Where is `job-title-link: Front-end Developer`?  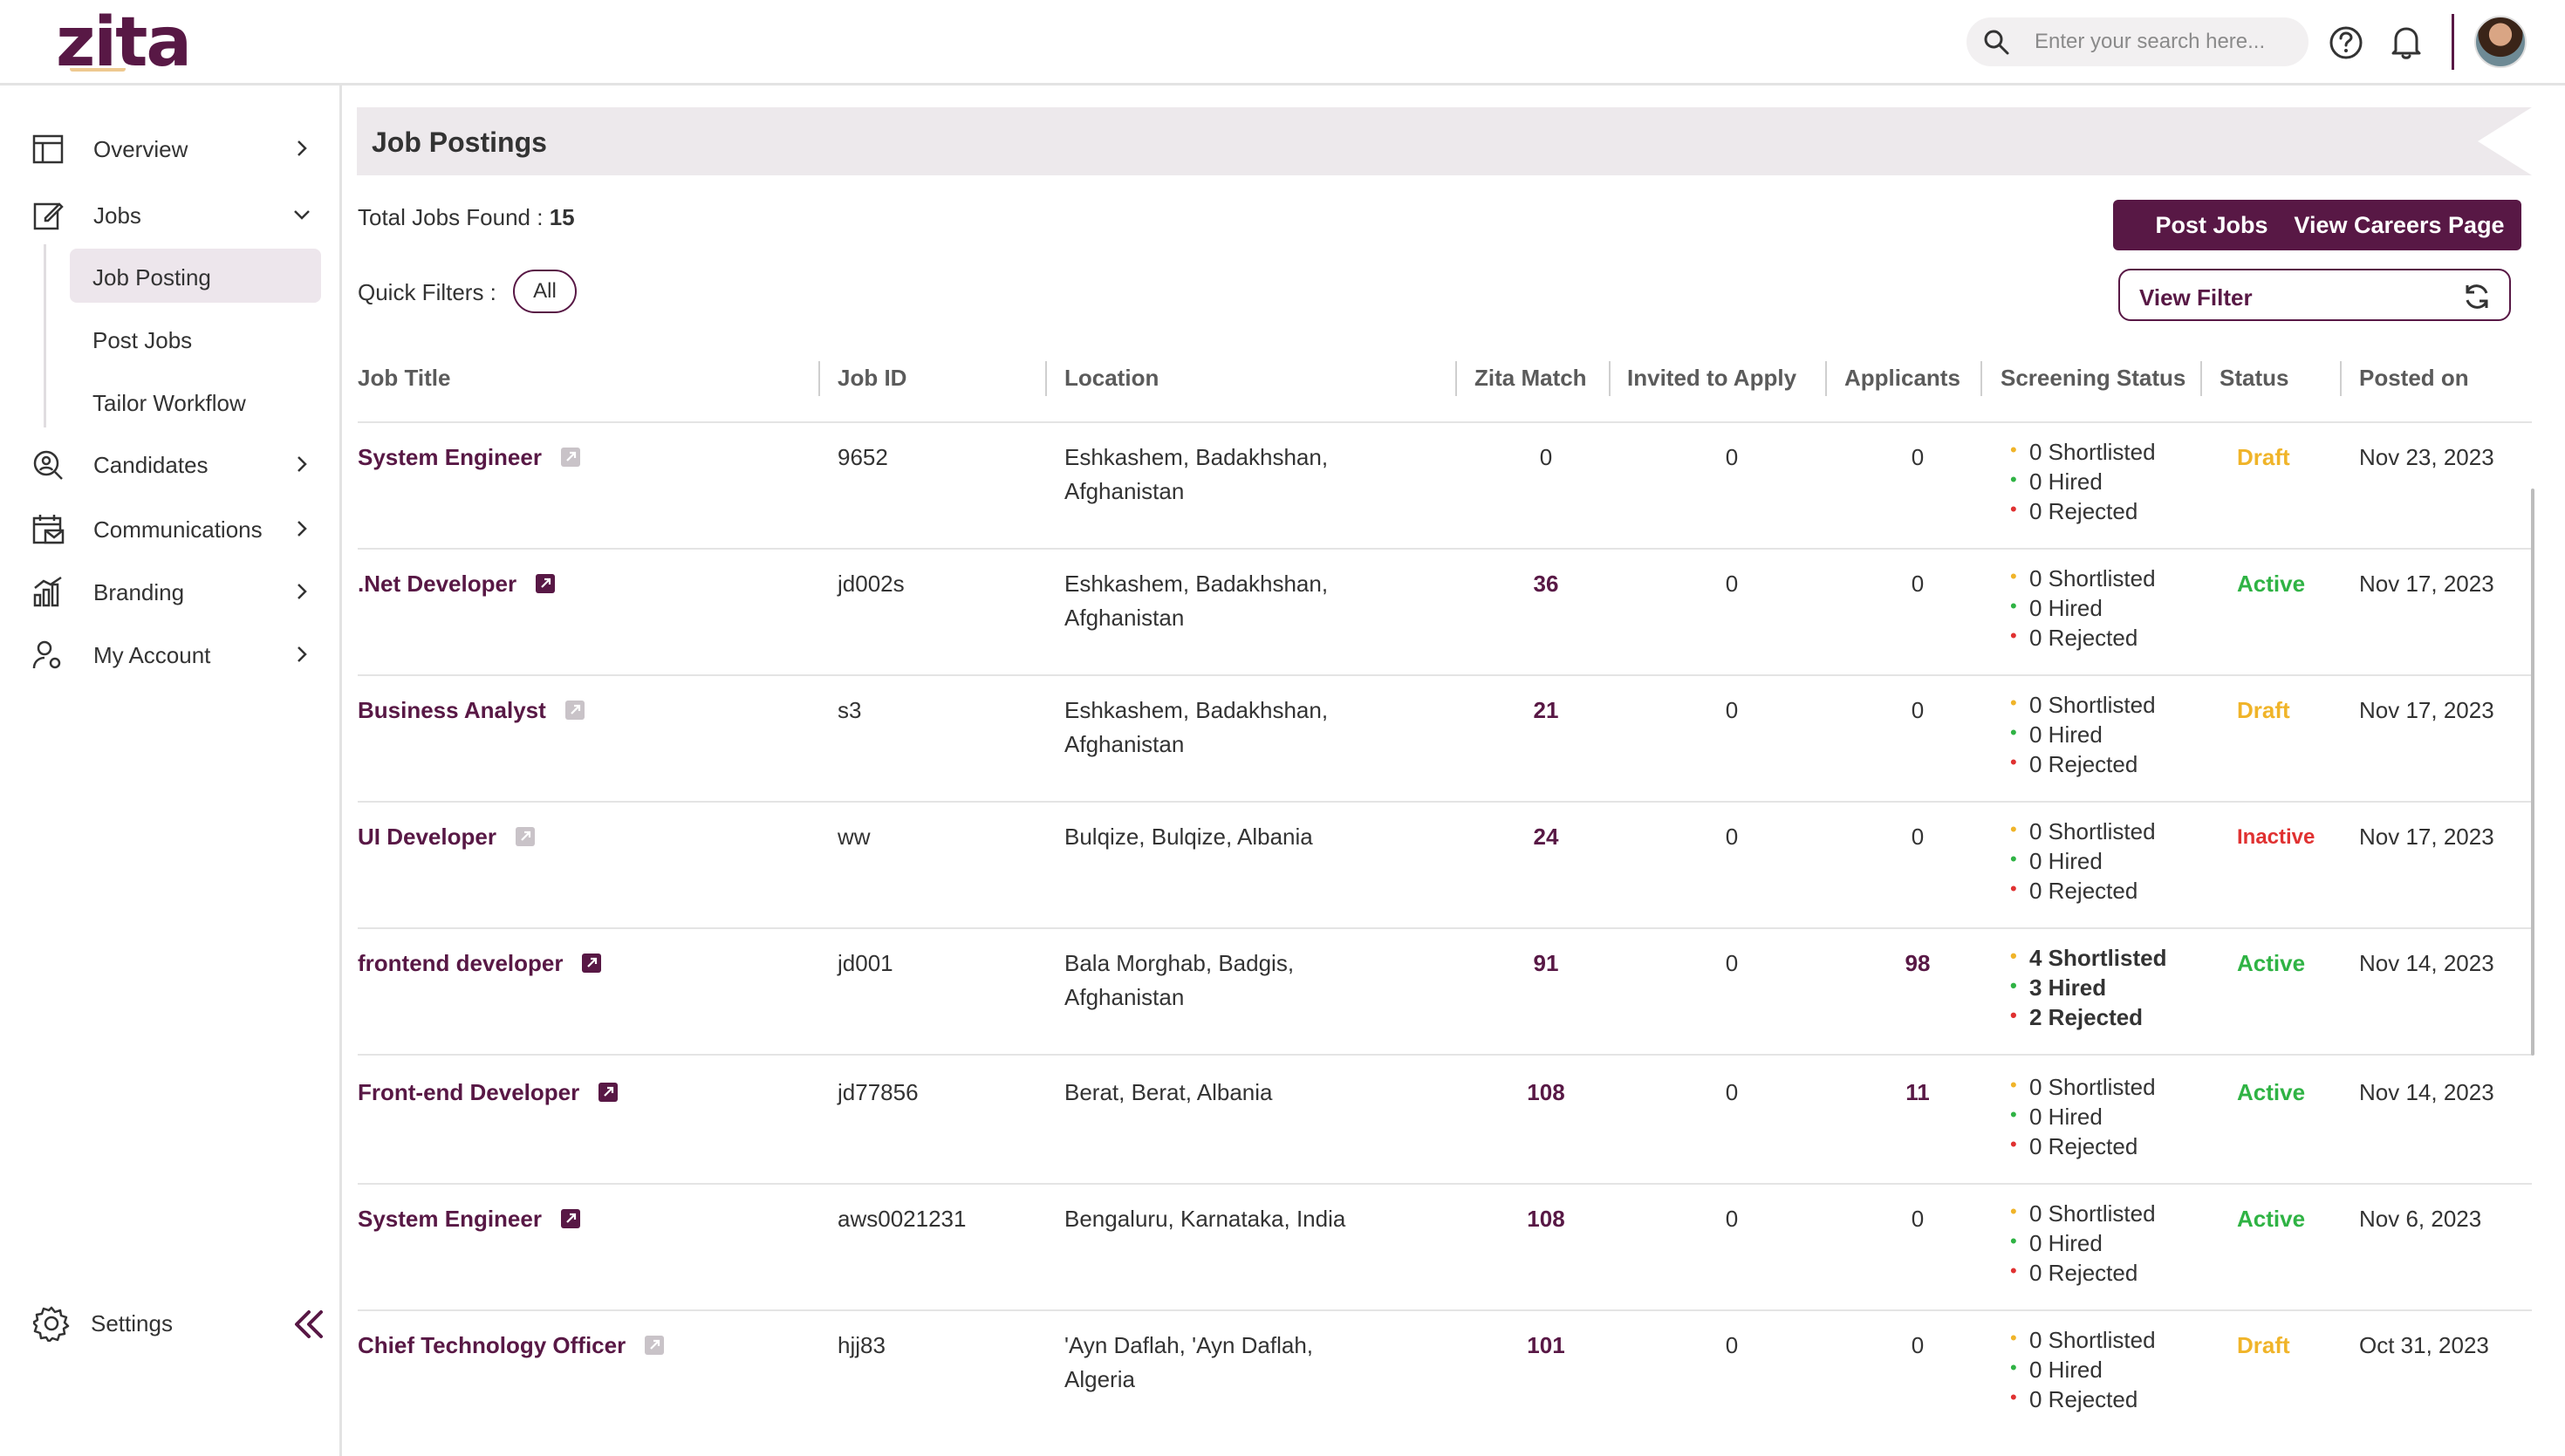
job-title-link: Front-end Developer is located at coordinates (488, 1093).